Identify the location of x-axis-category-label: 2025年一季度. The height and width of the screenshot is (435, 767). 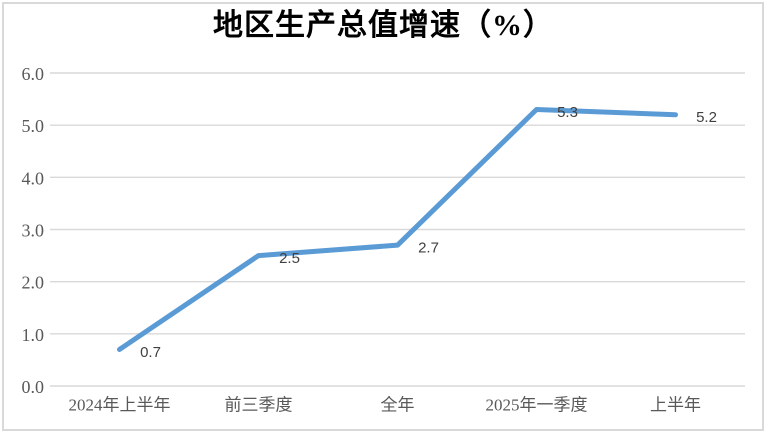
(537, 405).